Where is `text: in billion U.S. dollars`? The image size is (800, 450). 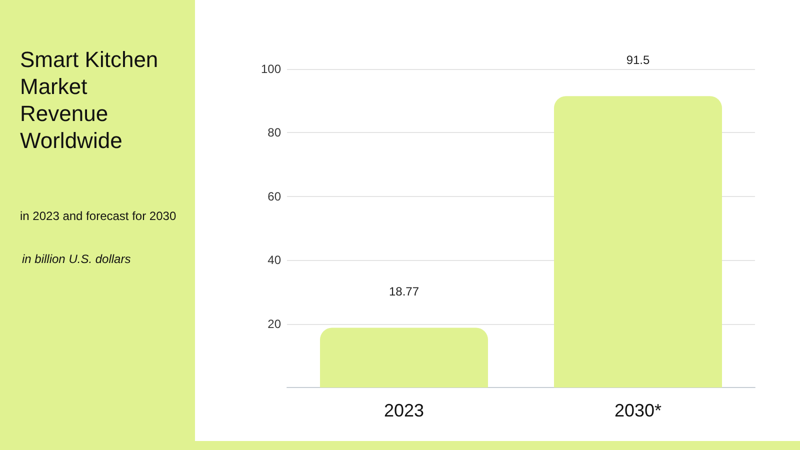 text: in billion U.S. dollars is located at coordinates (77, 259).